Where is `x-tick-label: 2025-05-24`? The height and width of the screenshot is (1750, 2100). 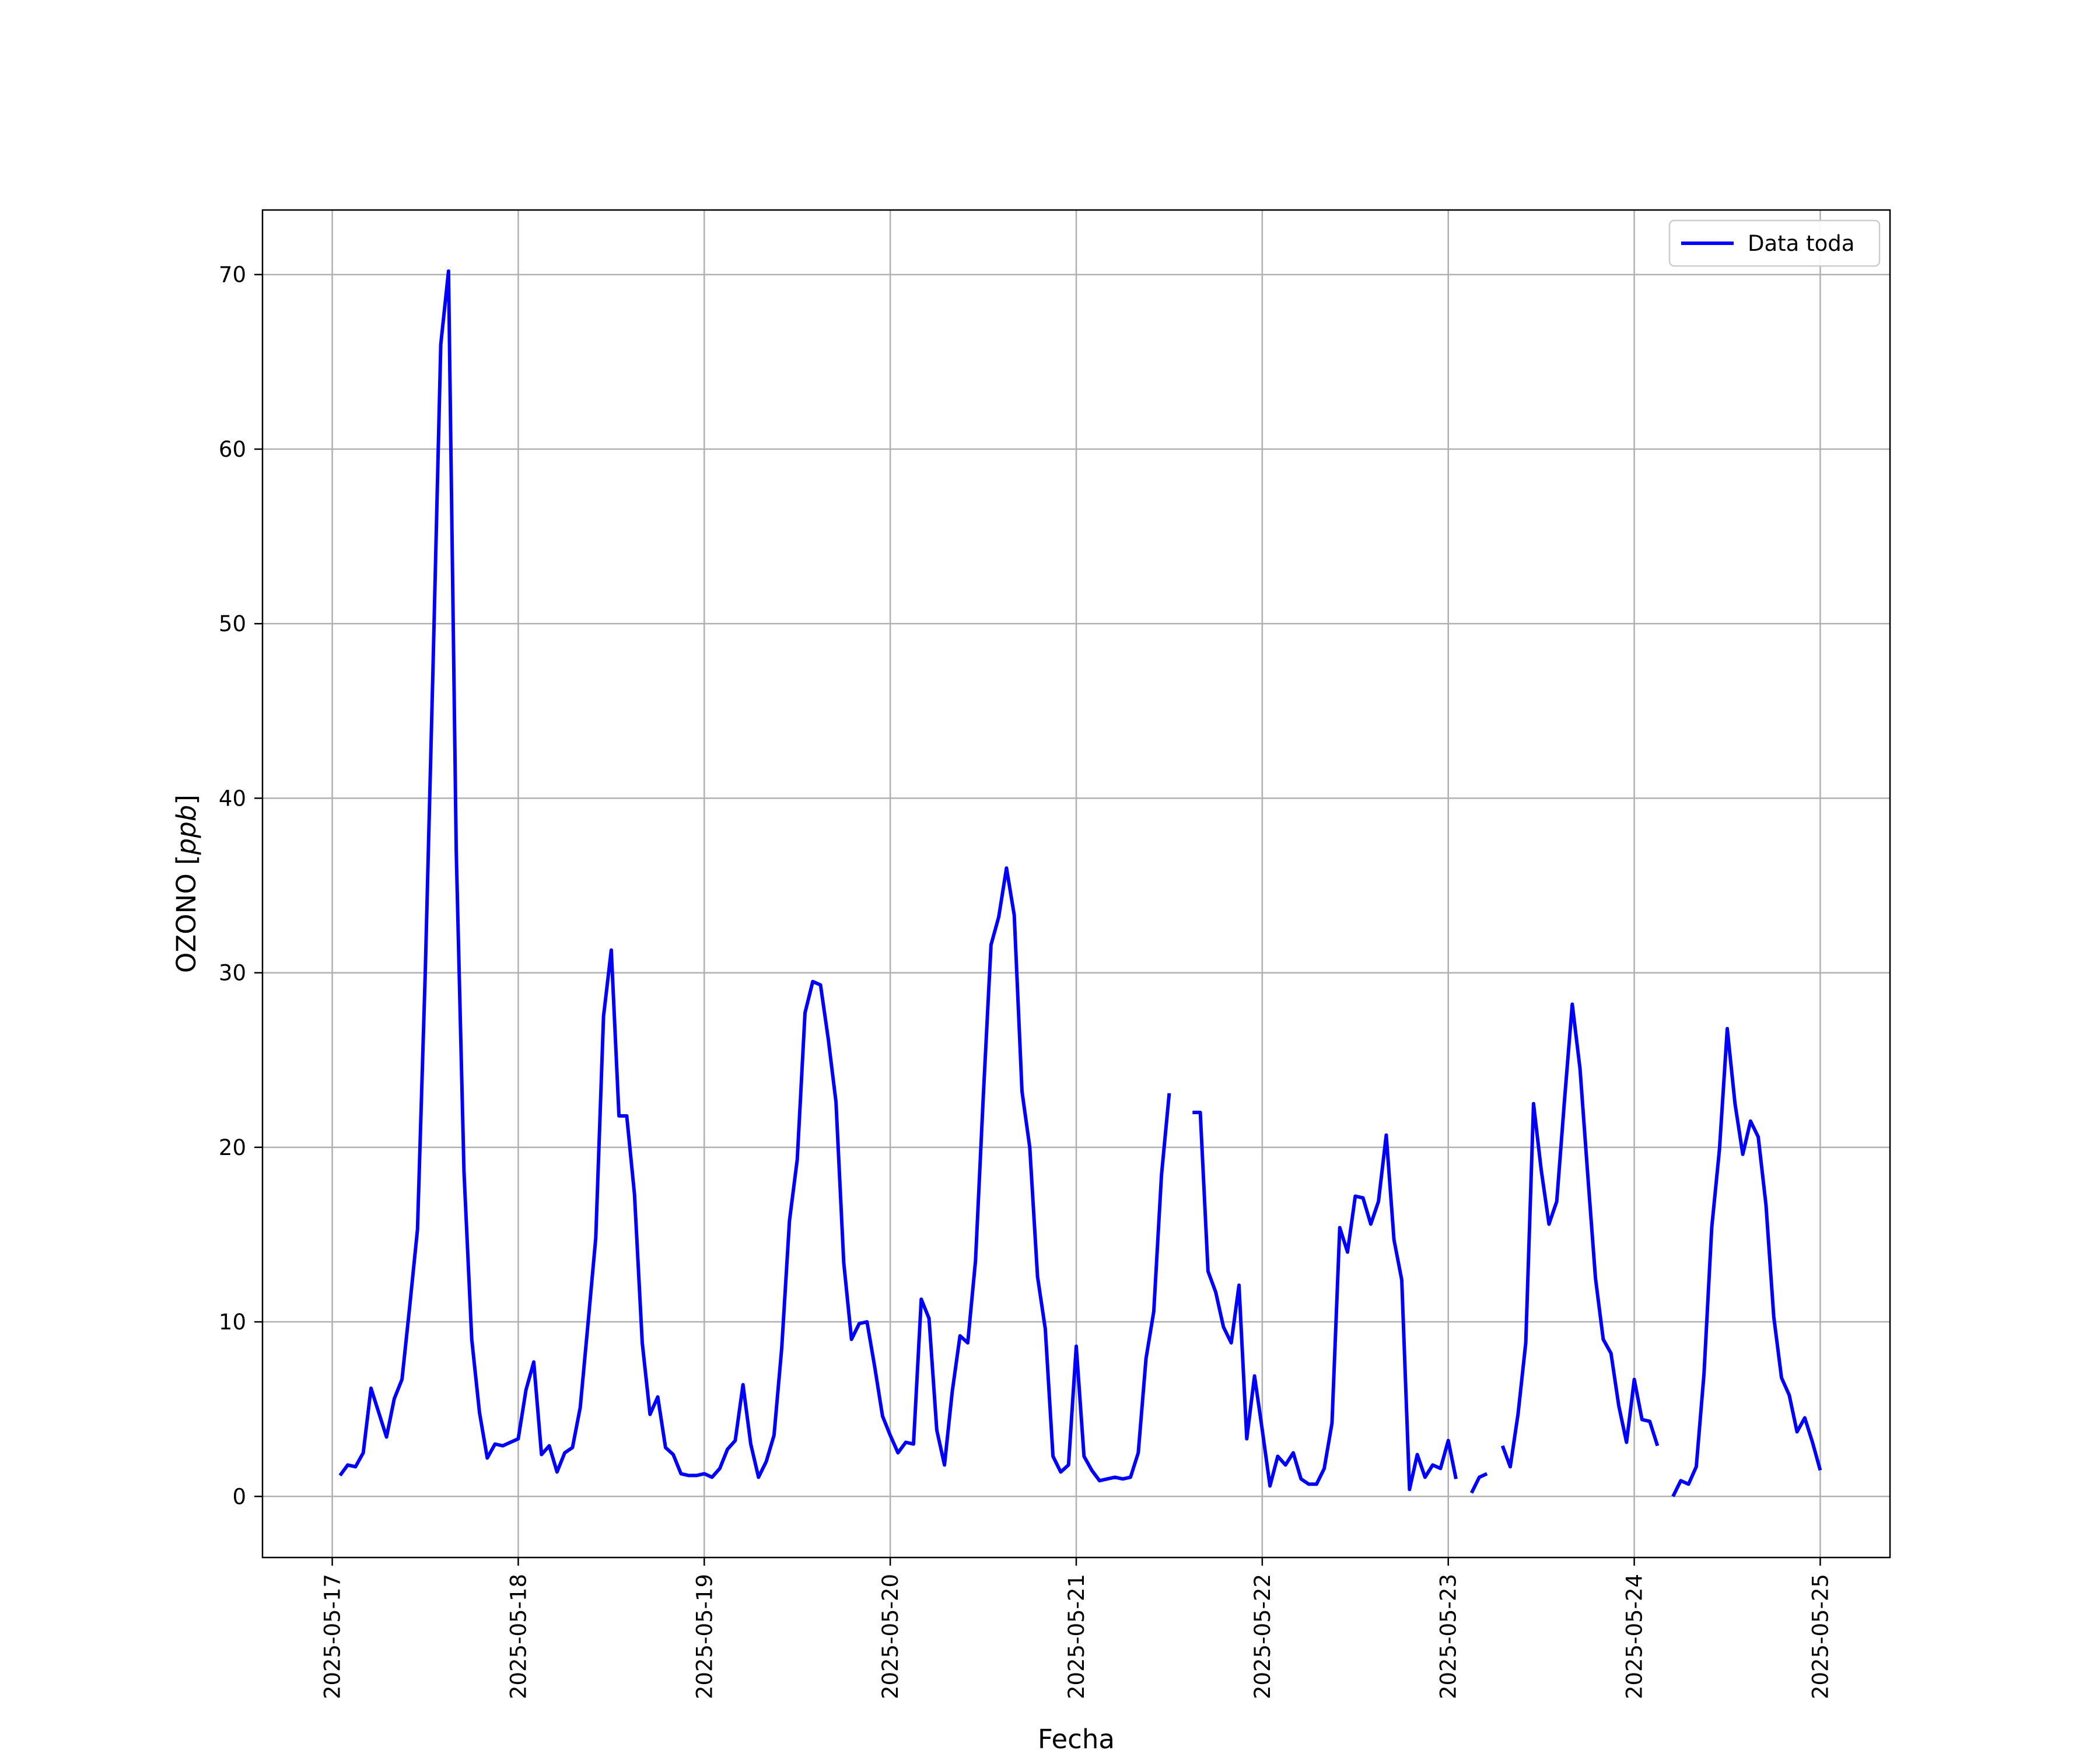
x-tick-label: 2025-05-24 is located at coordinates (1634, 1636).